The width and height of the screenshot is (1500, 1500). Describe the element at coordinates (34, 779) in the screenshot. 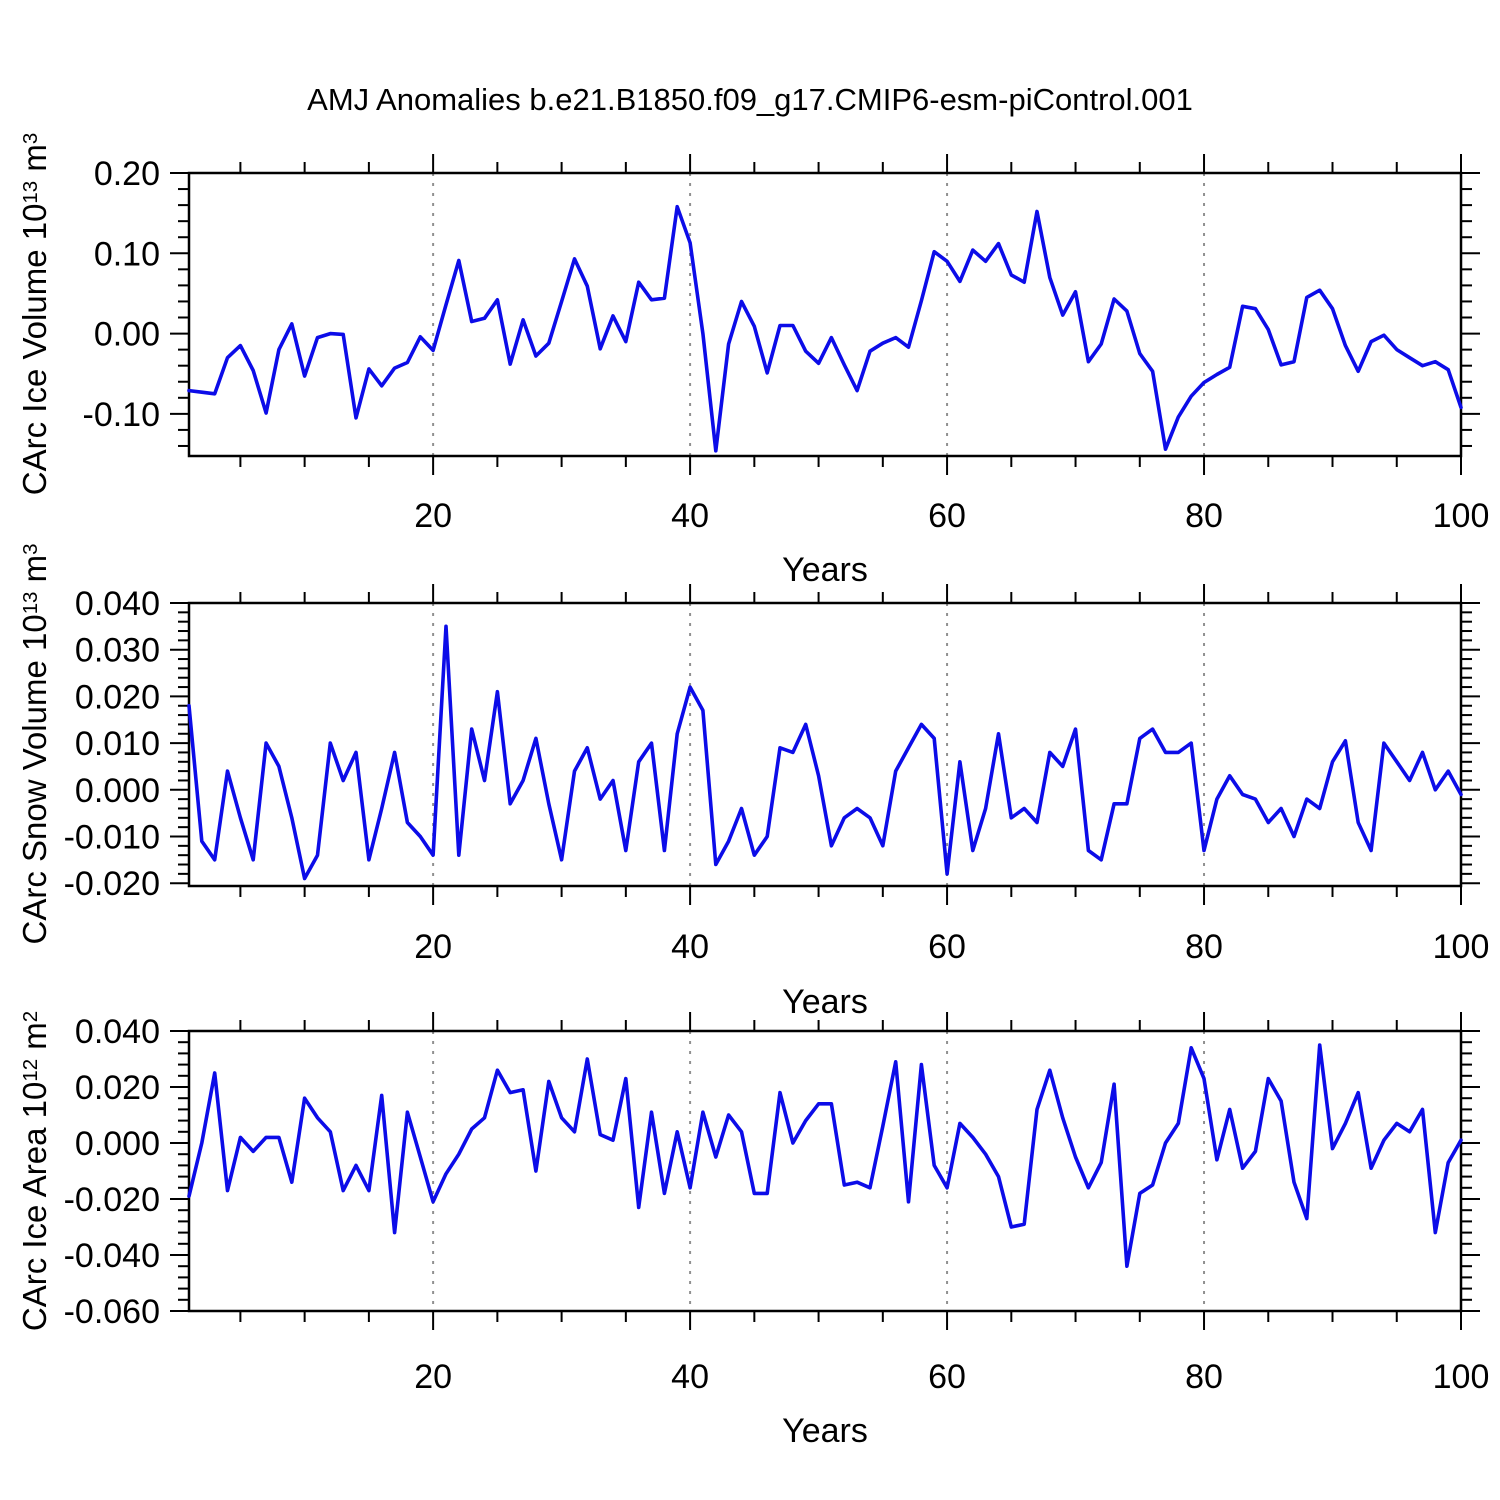

I see `y-axis-title-text: CArc Snow Volume 10` at that location.